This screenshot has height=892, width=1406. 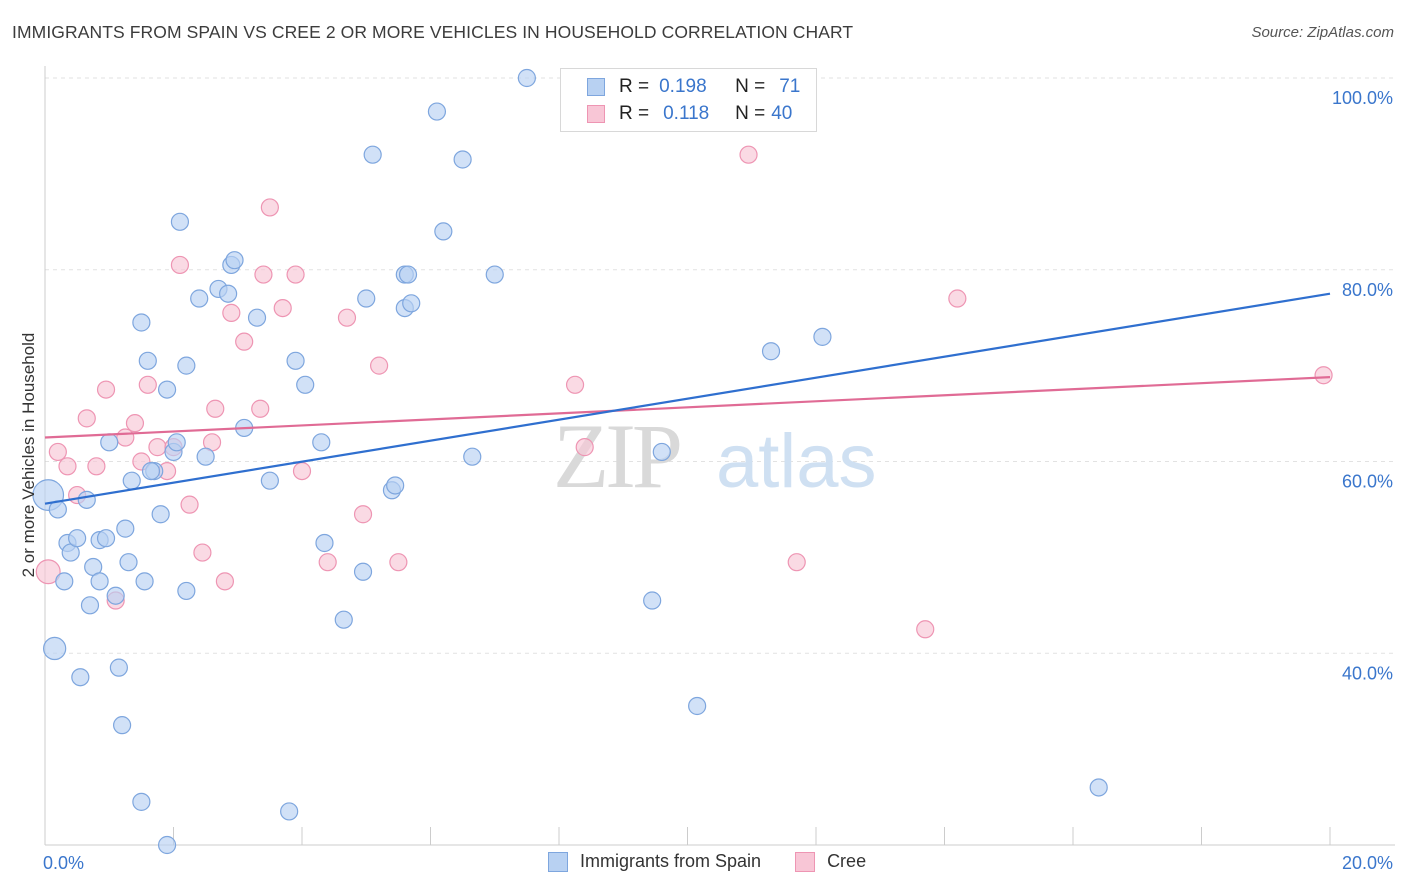 I want to click on cree-trend-line, so click(x=687, y=407).